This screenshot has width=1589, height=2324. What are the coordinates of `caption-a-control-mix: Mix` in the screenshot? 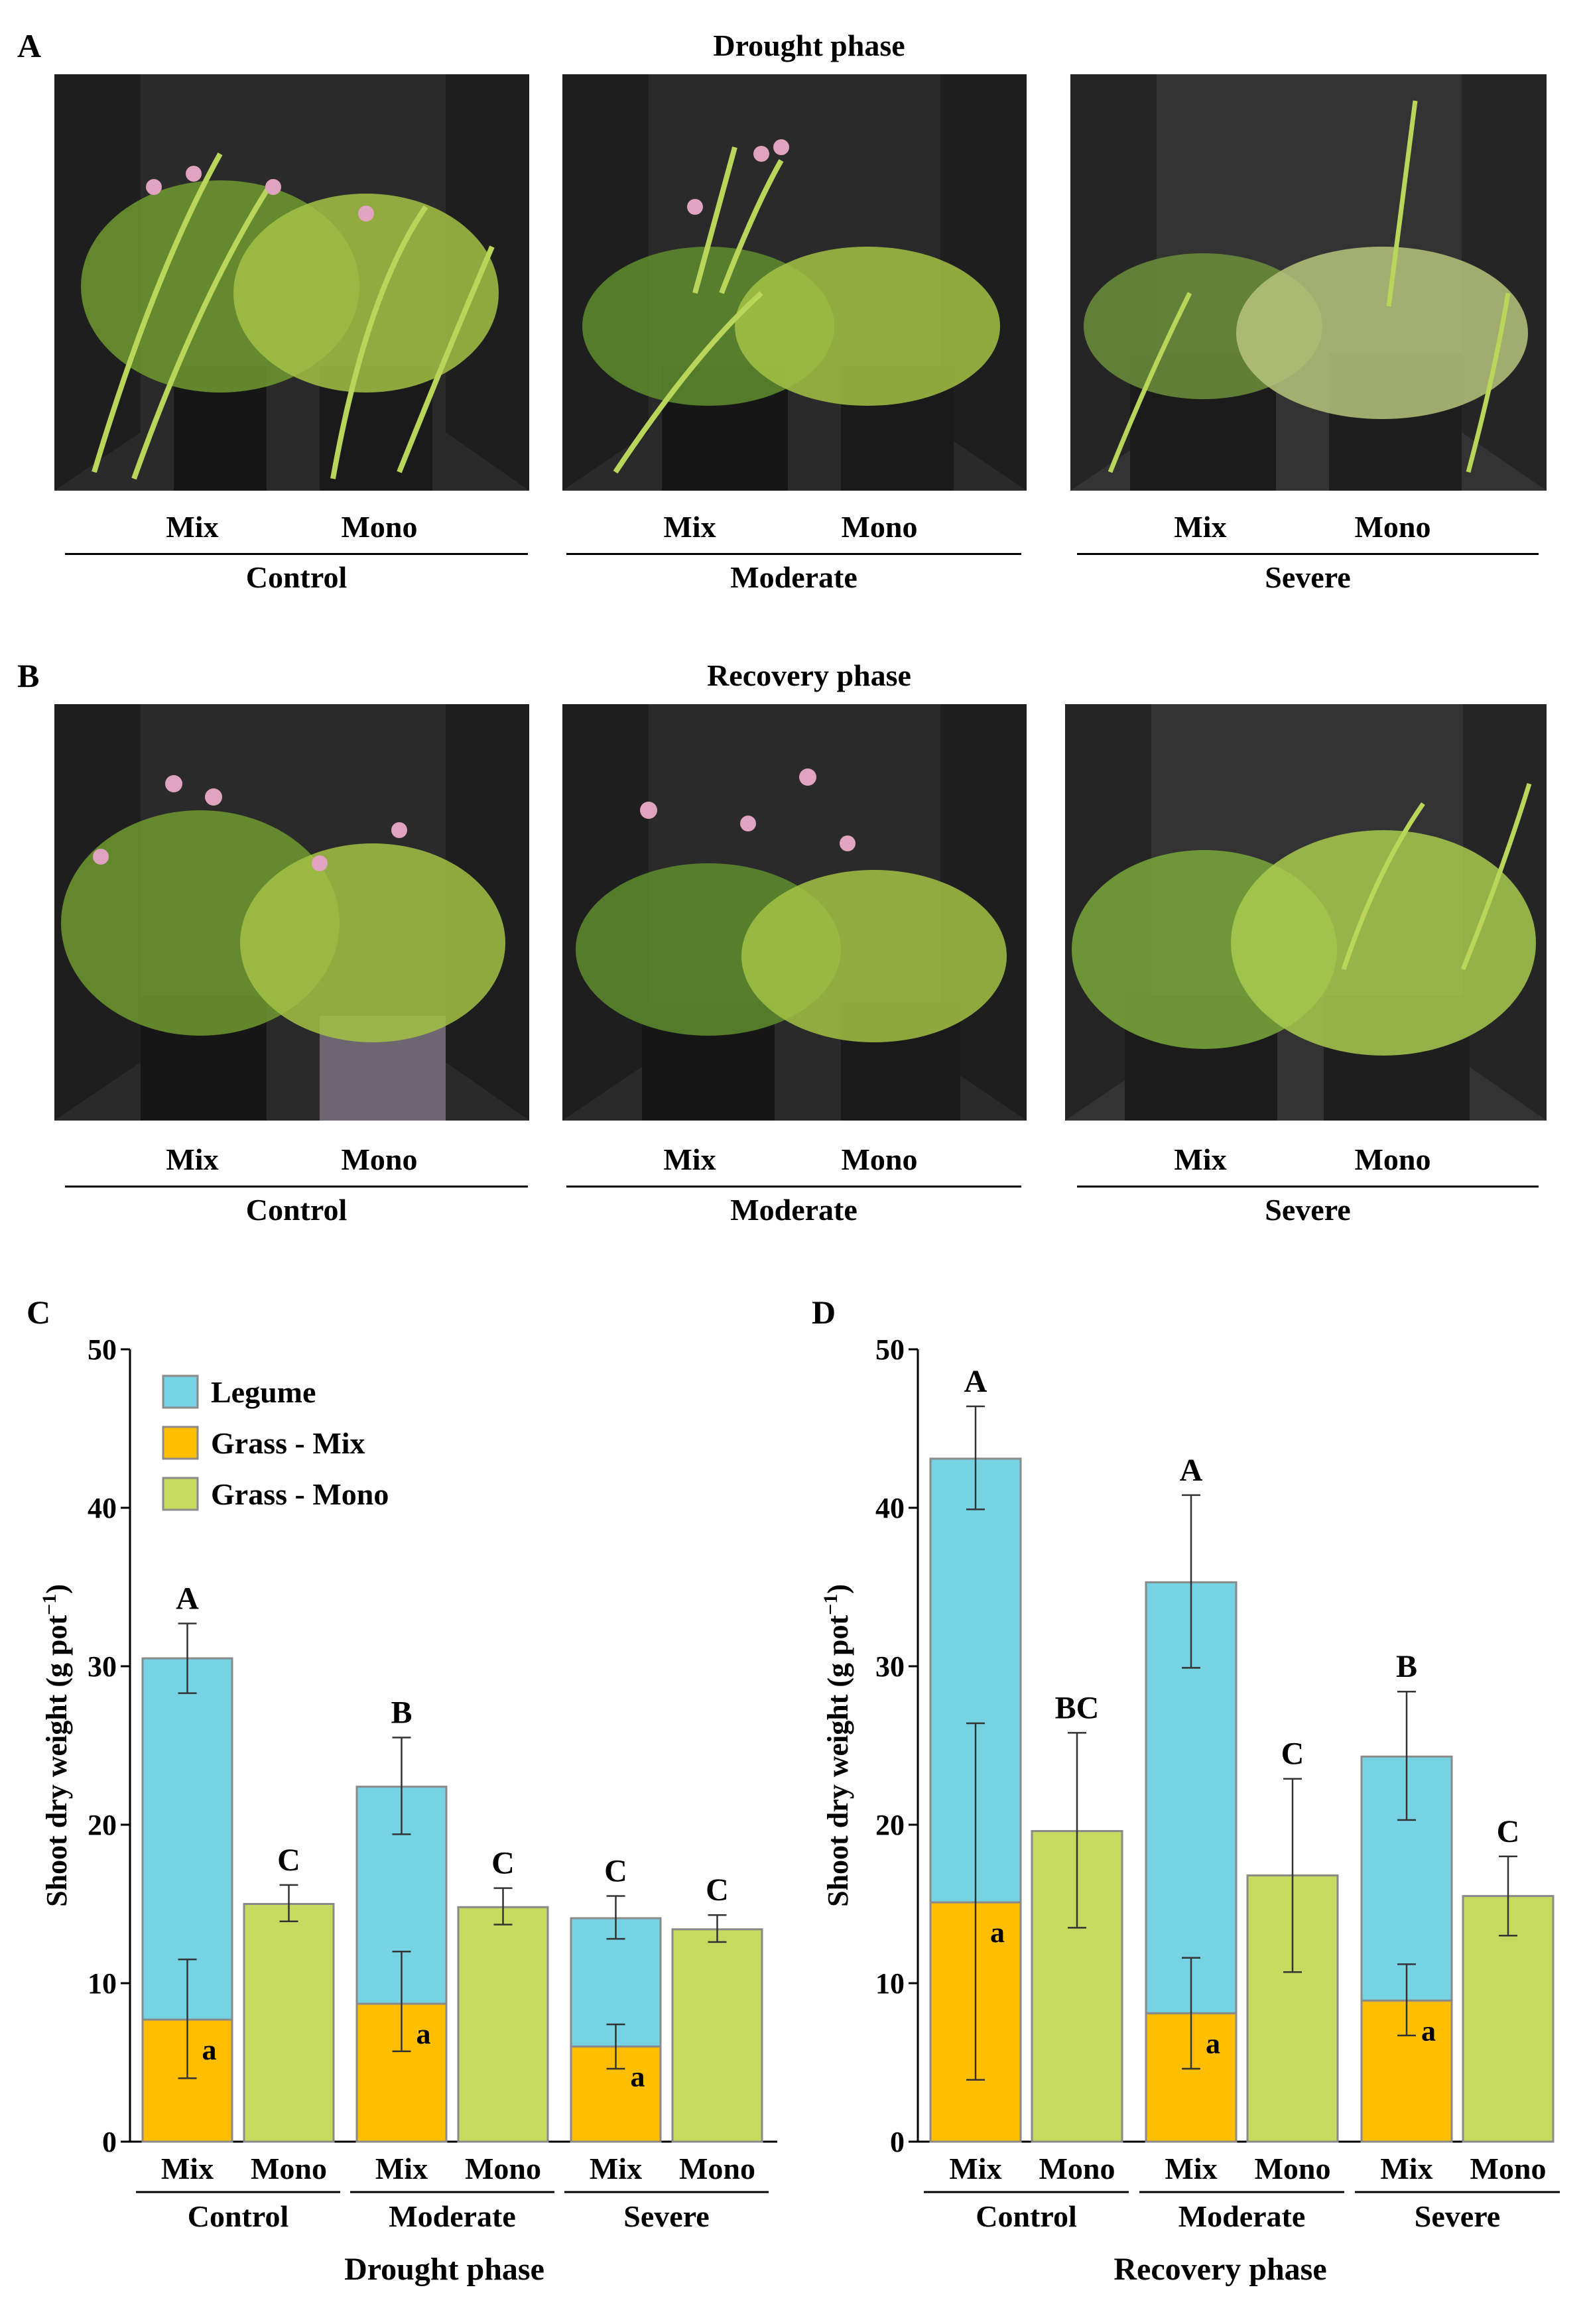 It's located at (192, 527).